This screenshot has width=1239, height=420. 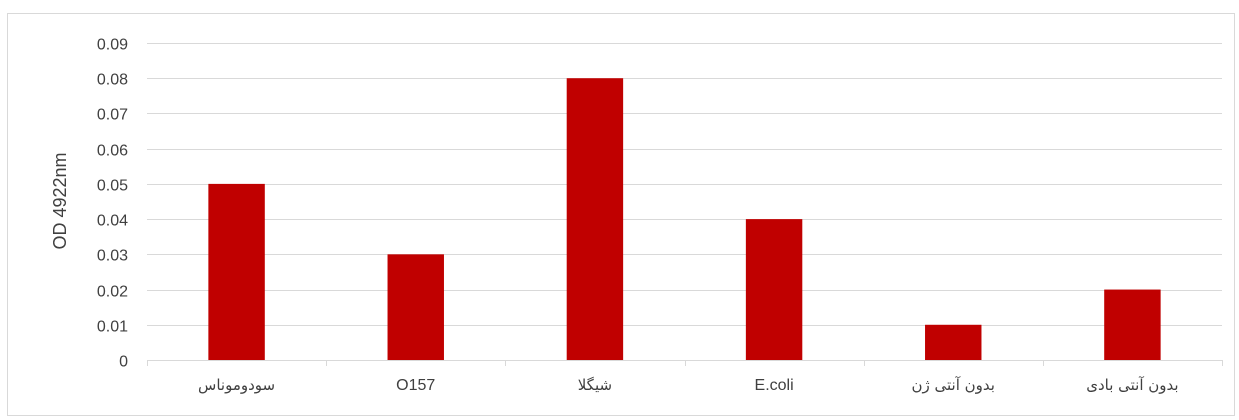 I want to click on y-tick-label: 0.06, so click(x=112, y=151).